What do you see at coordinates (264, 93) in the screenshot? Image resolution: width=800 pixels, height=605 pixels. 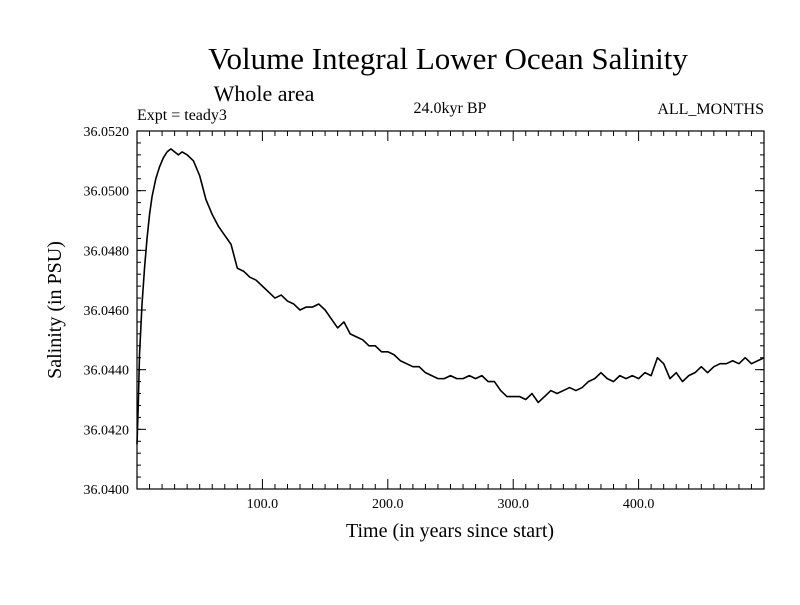 I see `chart-subtitle: Whole area` at bounding box center [264, 93].